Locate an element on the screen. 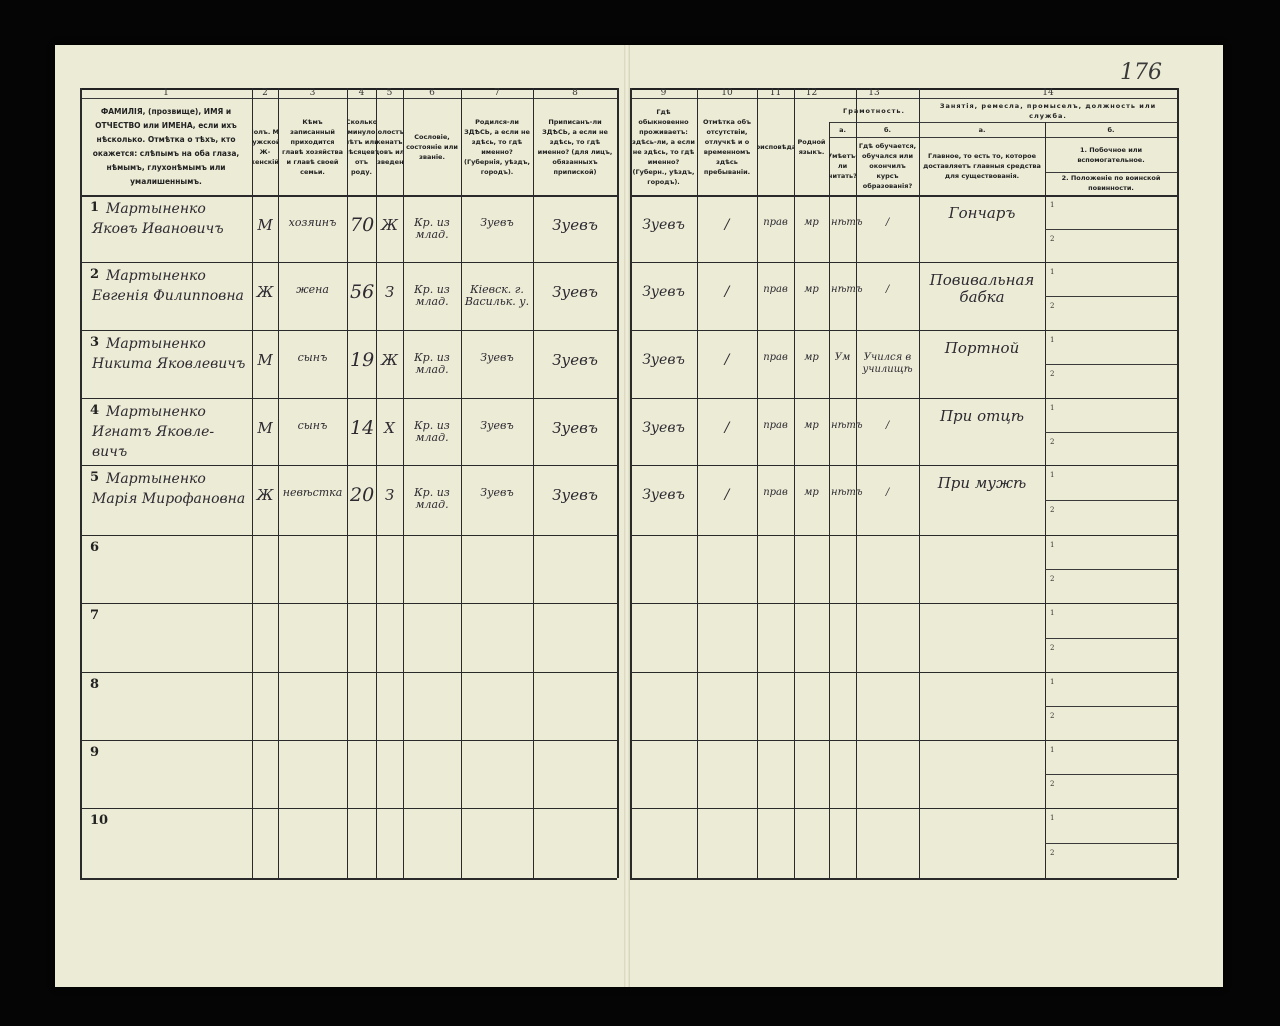 The width and height of the screenshot is (1280, 1026). column-number: 9 is located at coordinates (663, 93).